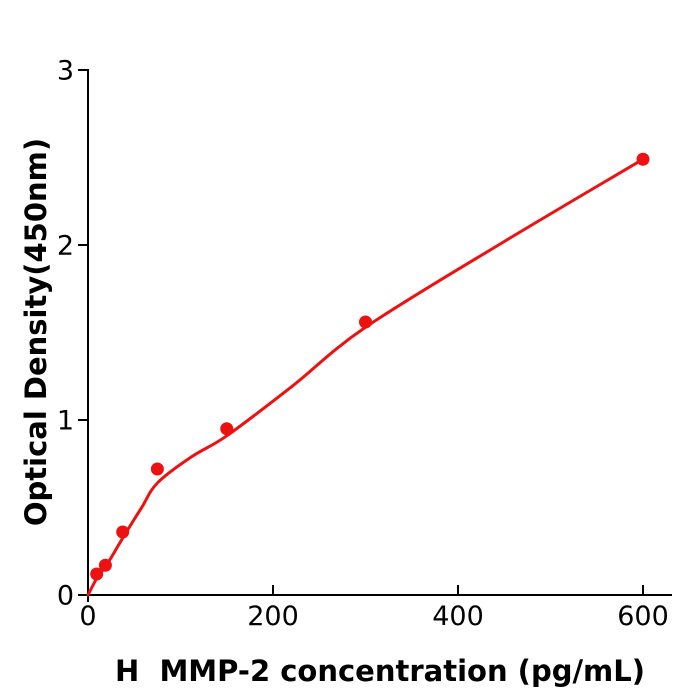 This screenshot has height=700, width=700. Describe the element at coordinates (65, 71) in the screenshot. I see `y-tick-label: 3` at that location.